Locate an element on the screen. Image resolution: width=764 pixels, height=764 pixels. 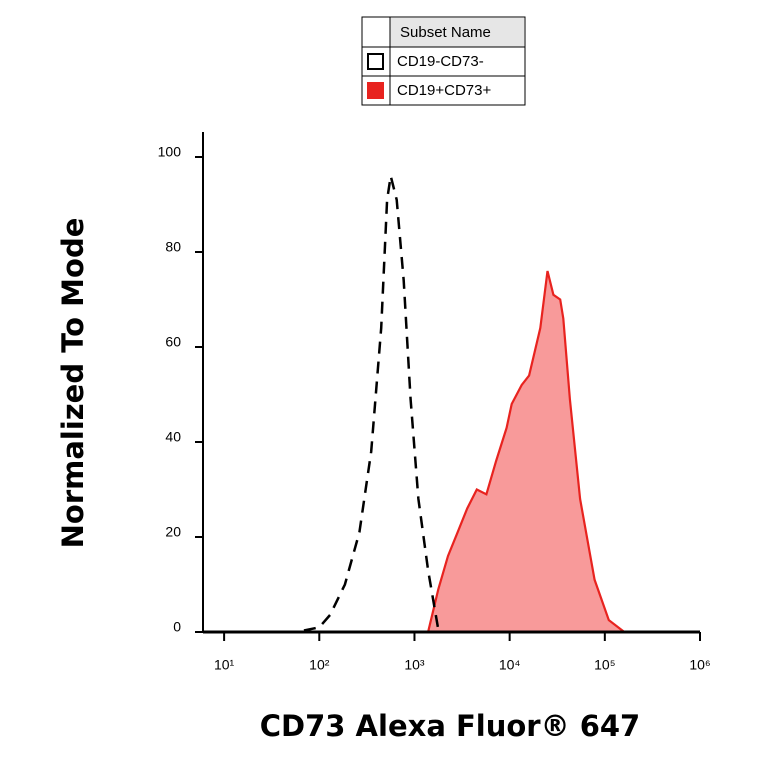
y-axis-title: Normalized To Mode is located at coordinates (73, 383).